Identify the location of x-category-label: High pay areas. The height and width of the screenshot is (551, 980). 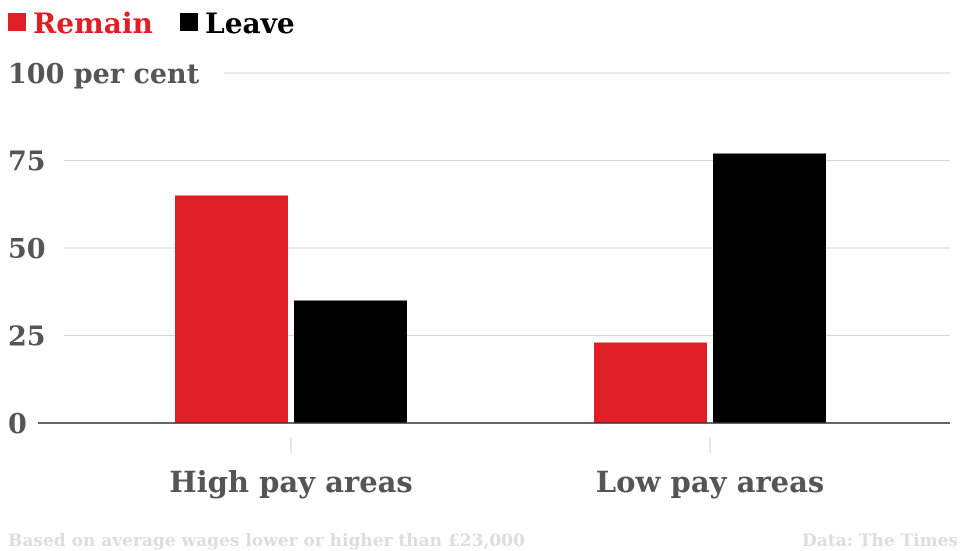
(291, 482).